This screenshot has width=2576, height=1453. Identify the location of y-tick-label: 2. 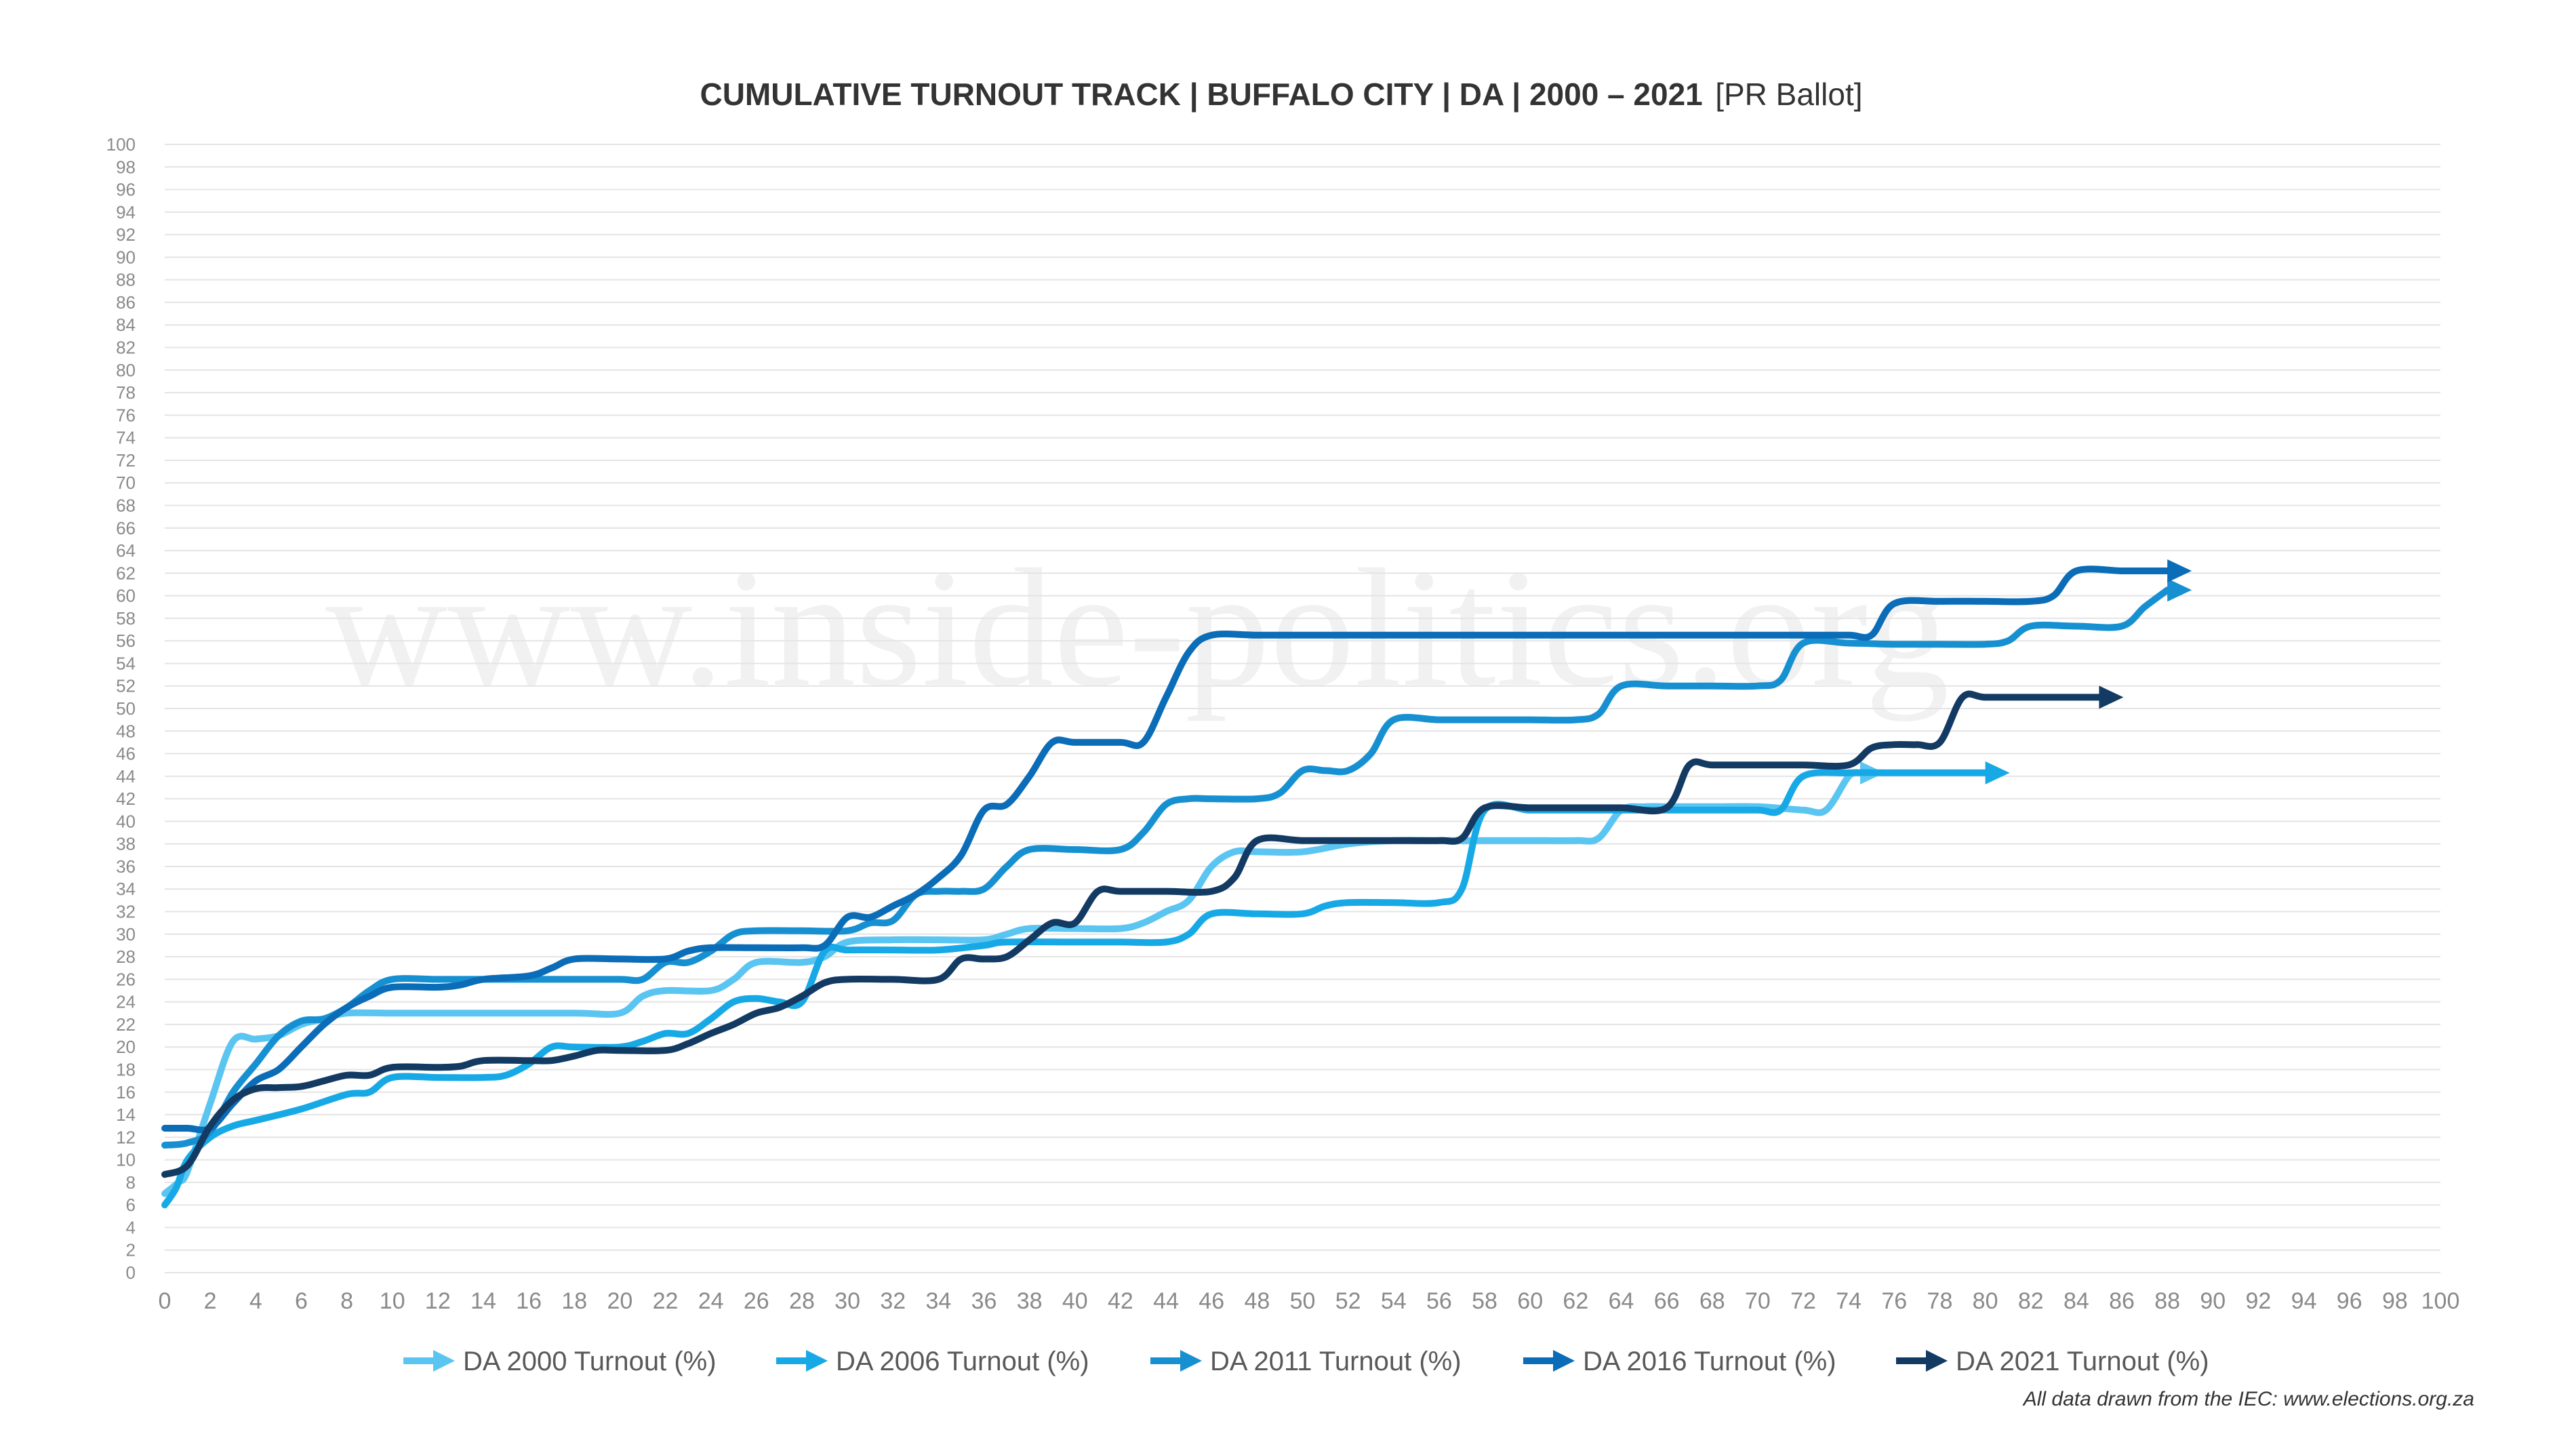
(131, 1250).